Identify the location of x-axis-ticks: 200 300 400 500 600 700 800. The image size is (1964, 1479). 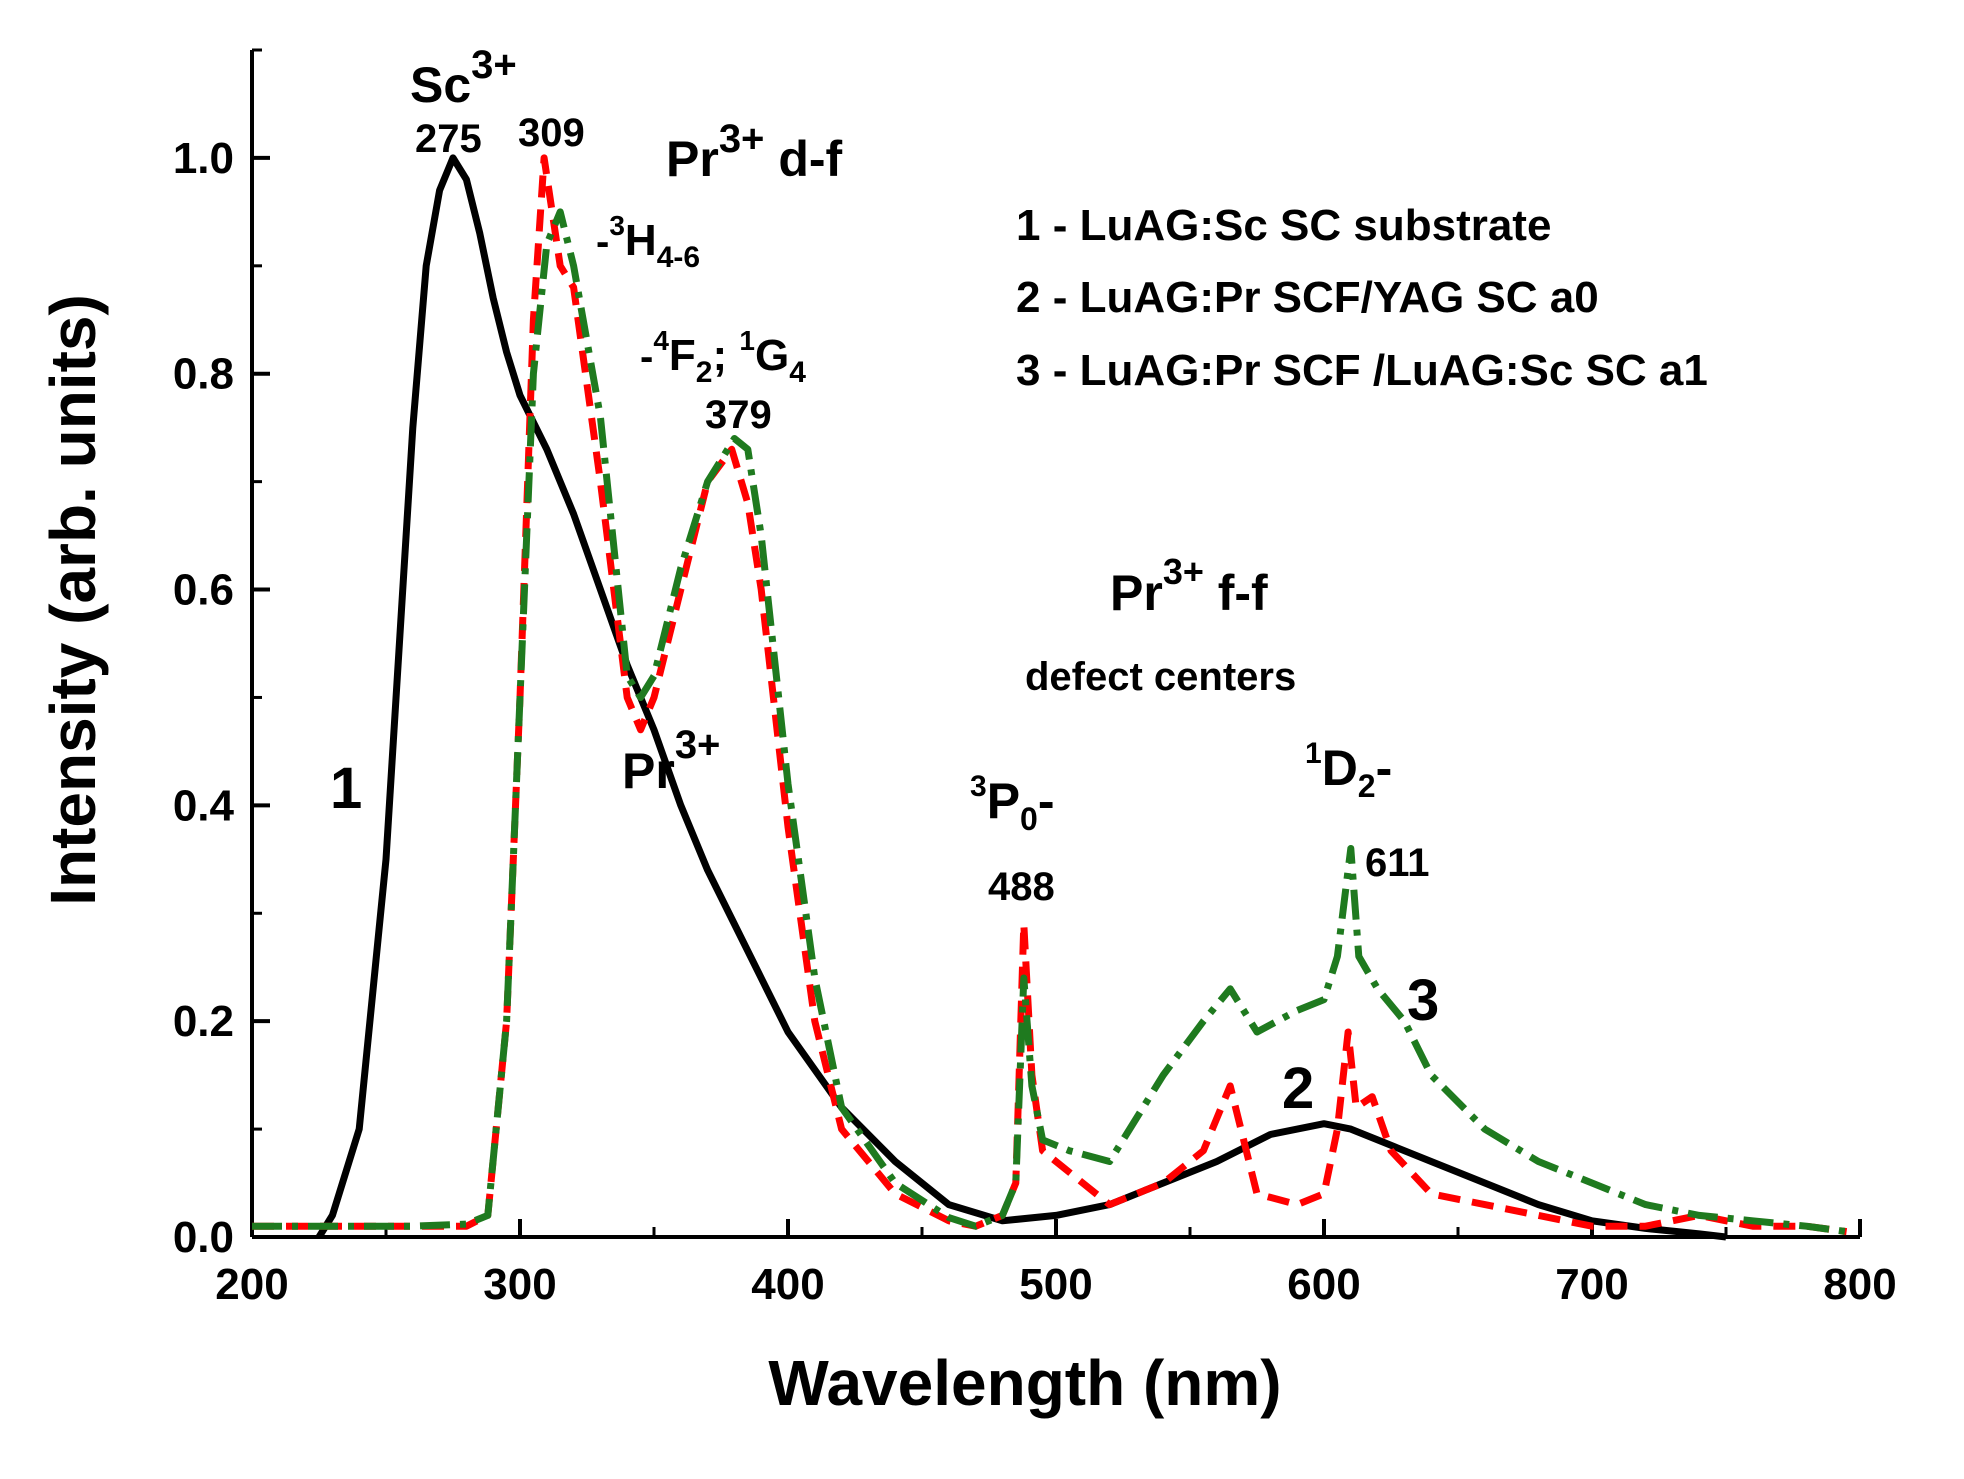
(1056, 1264).